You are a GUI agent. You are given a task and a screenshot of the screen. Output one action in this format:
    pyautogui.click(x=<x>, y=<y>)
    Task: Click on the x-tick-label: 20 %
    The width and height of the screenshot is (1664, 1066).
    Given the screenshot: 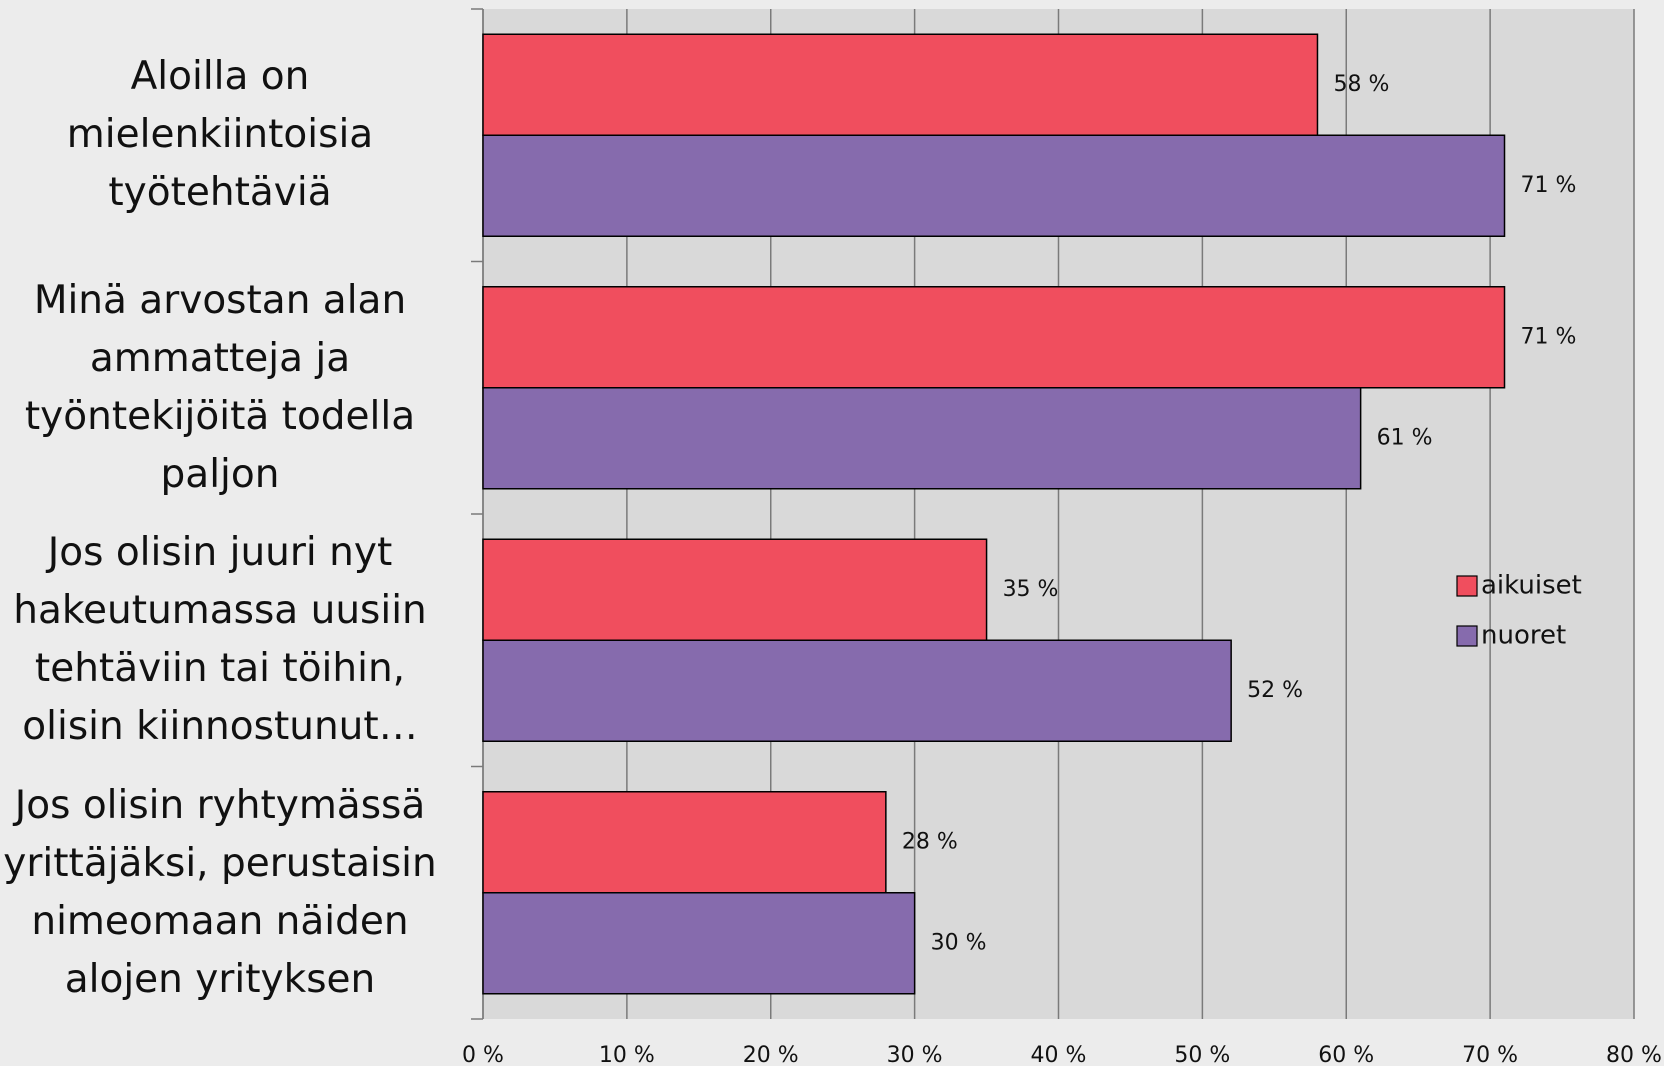 What is the action you would take?
    pyautogui.click(x=771, y=1054)
    